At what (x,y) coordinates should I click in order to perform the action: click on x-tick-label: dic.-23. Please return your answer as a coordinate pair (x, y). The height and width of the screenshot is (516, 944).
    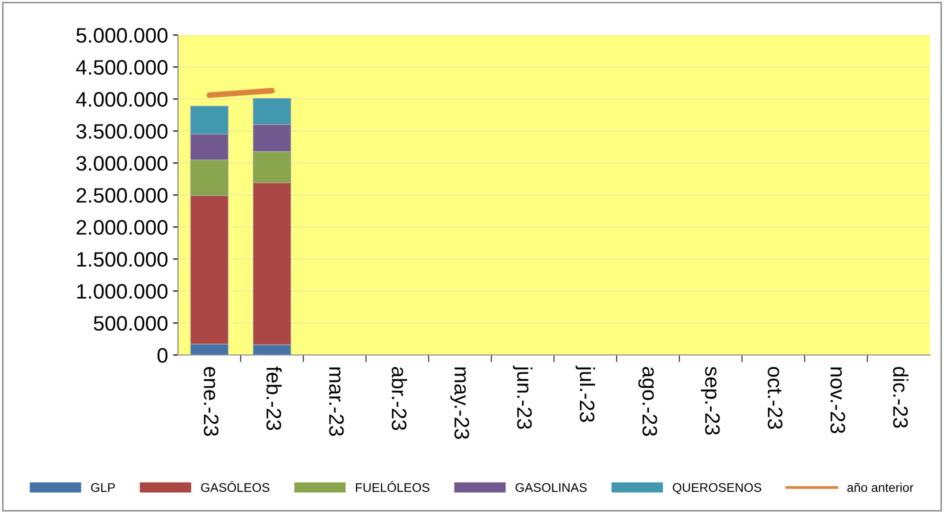
    Looking at the image, I should click on (900, 397).